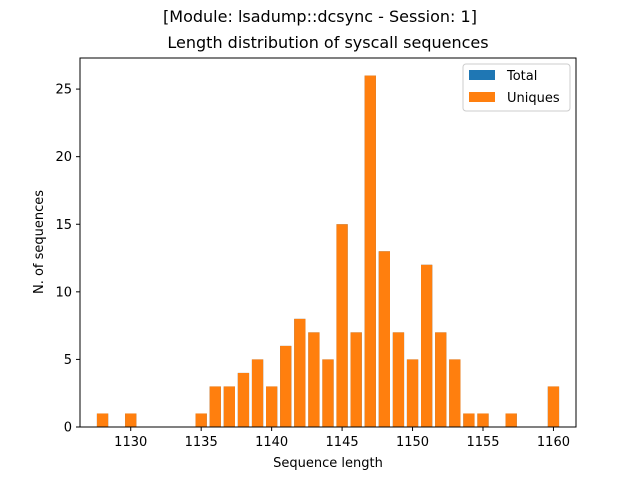 This screenshot has width=640, height=480. What do you see at coordinates (68, 428) in the screenshot?
I see `y-tick-label: 0` at bounding box center [68, 428].